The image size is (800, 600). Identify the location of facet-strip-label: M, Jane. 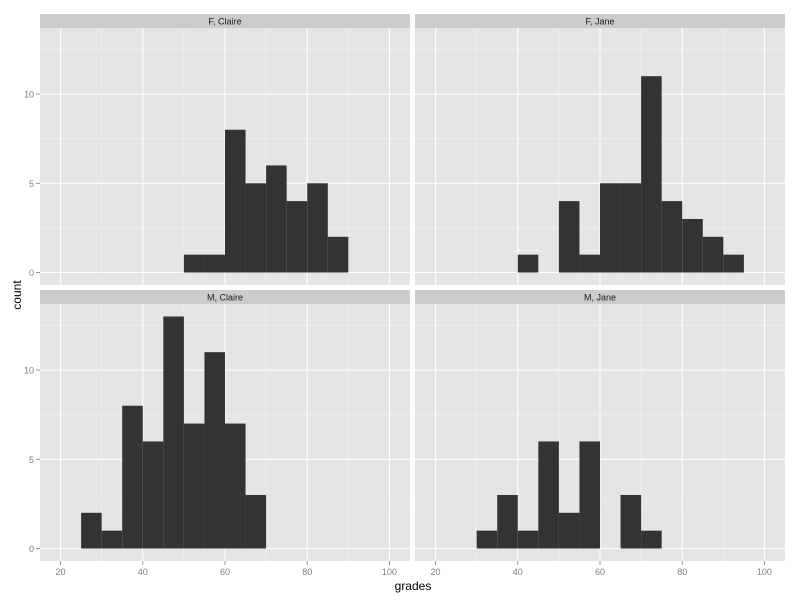
(600, 298).